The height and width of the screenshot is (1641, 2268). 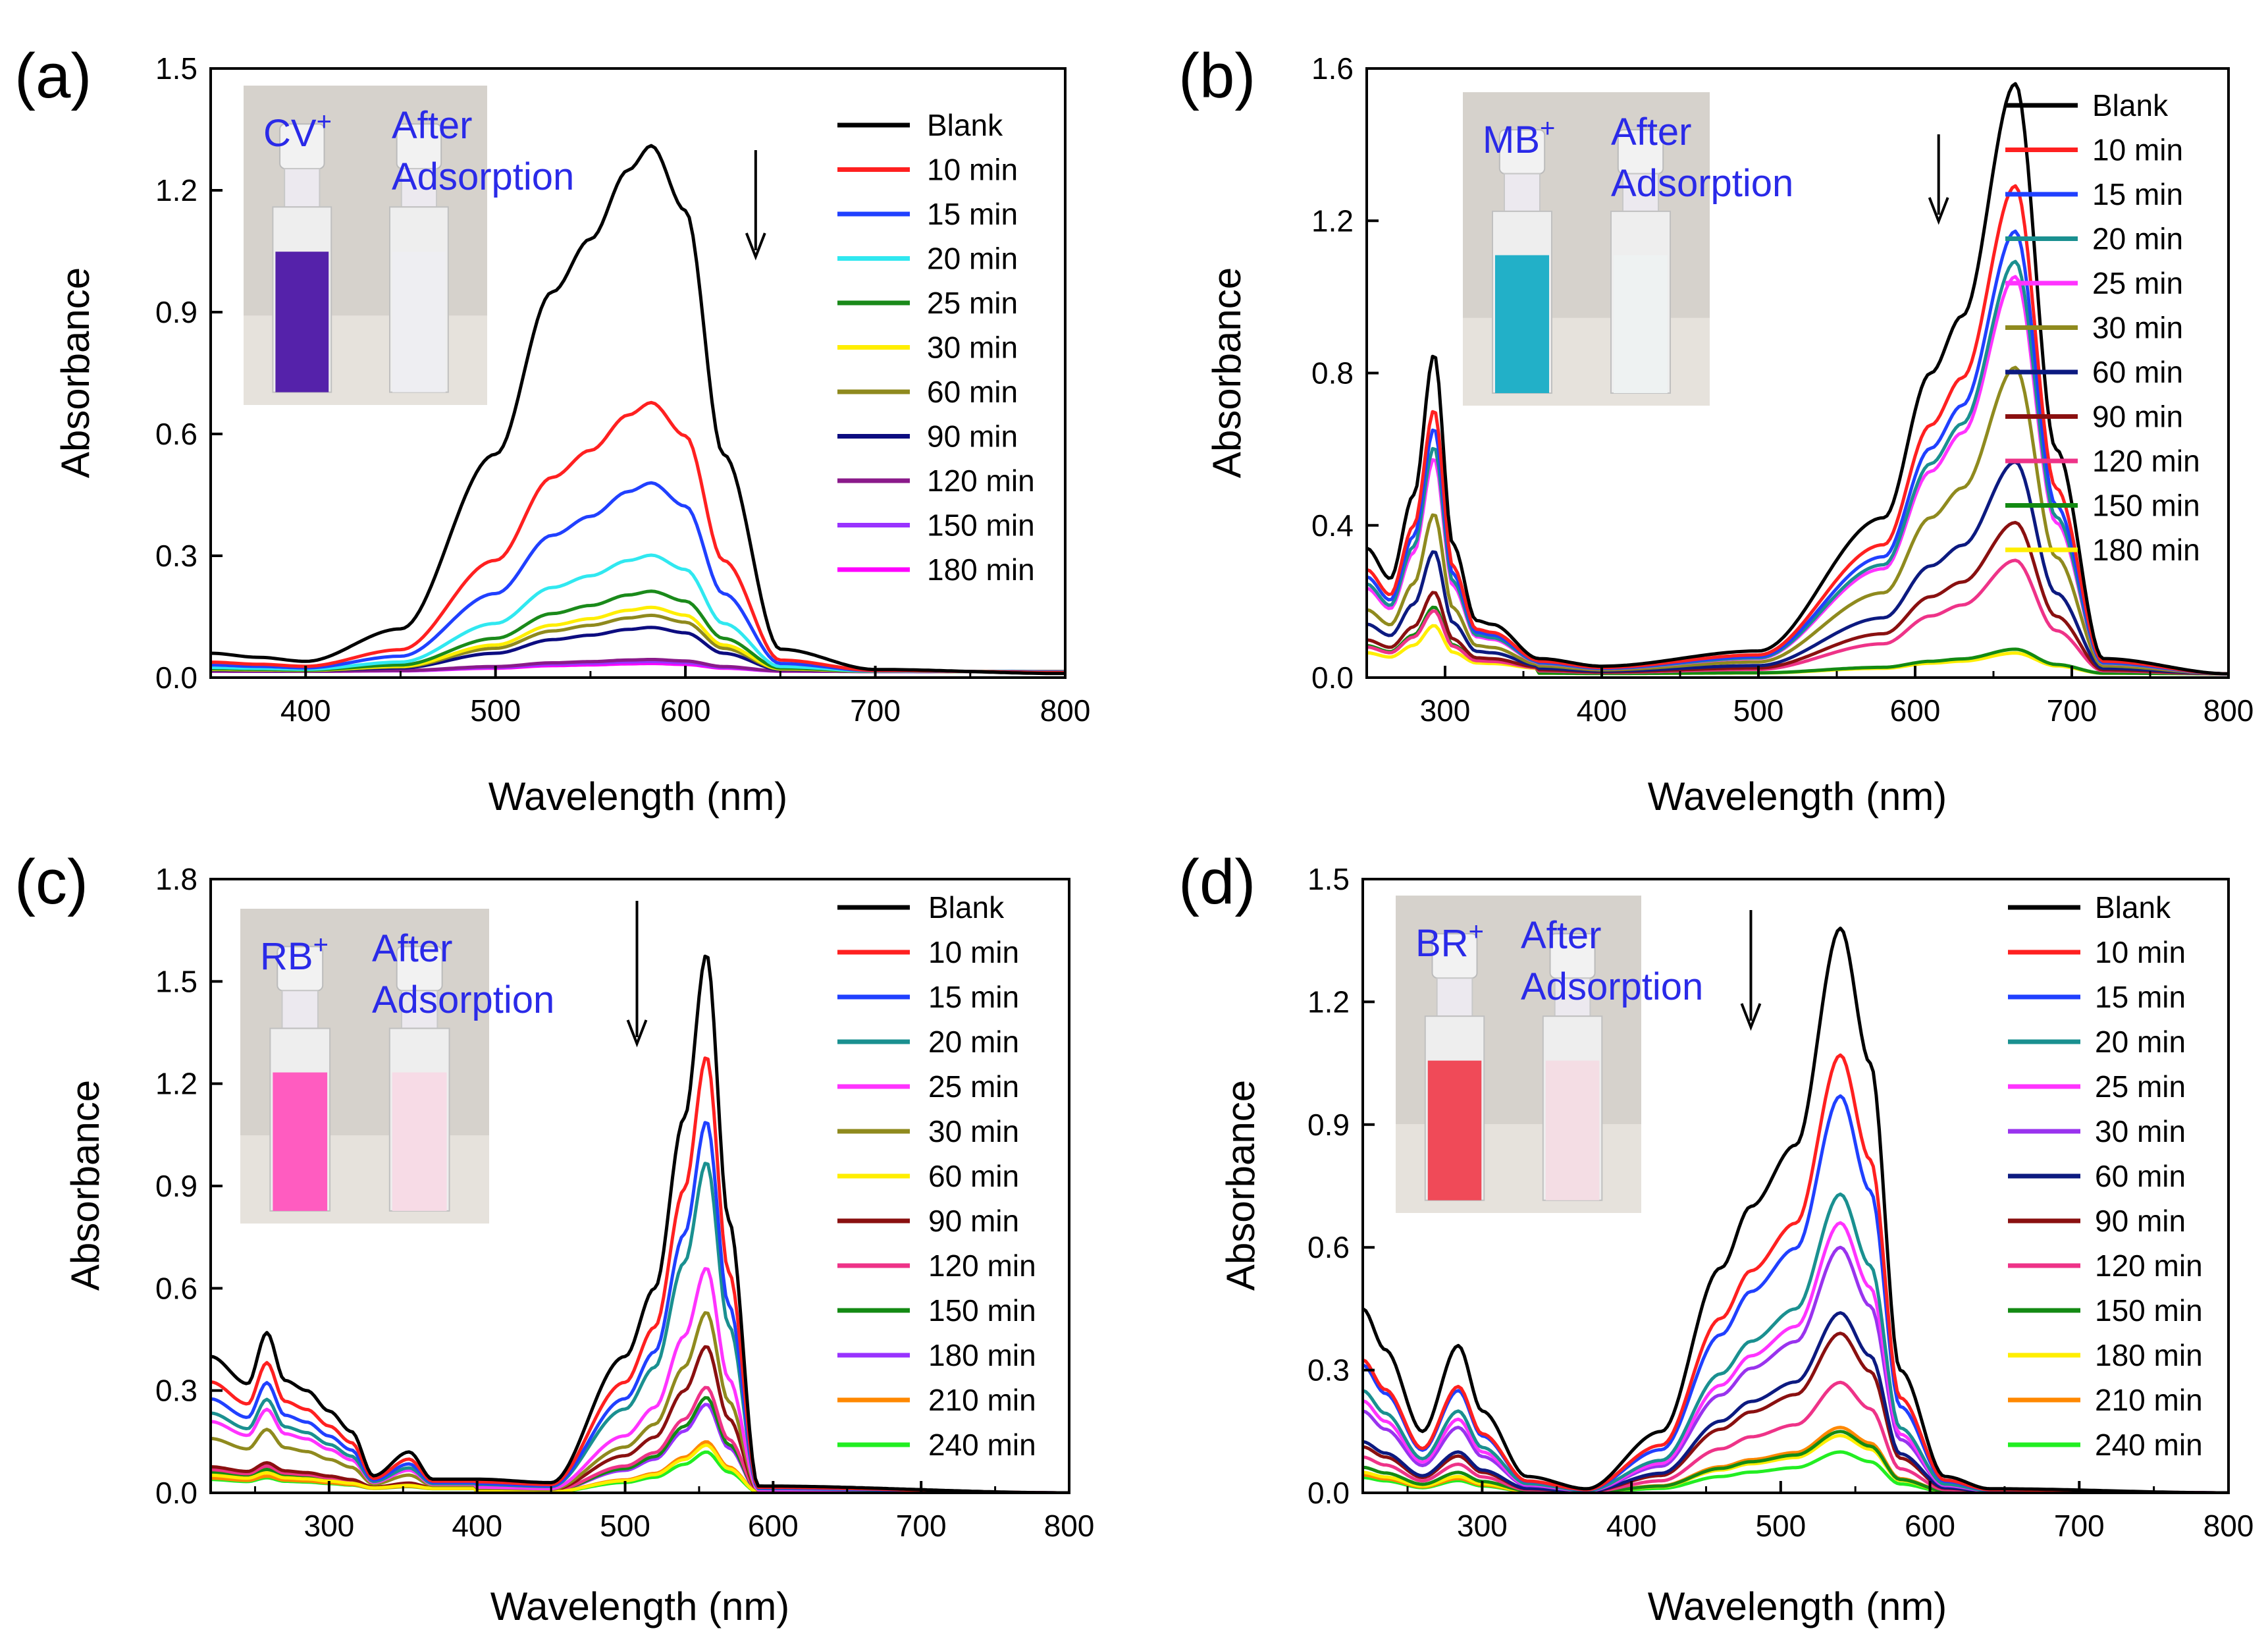 What do you see at coordinates (1332, 525) in the screenshot?
I see `y-tick-label: 0.4` at bounding box center [1332, 525].